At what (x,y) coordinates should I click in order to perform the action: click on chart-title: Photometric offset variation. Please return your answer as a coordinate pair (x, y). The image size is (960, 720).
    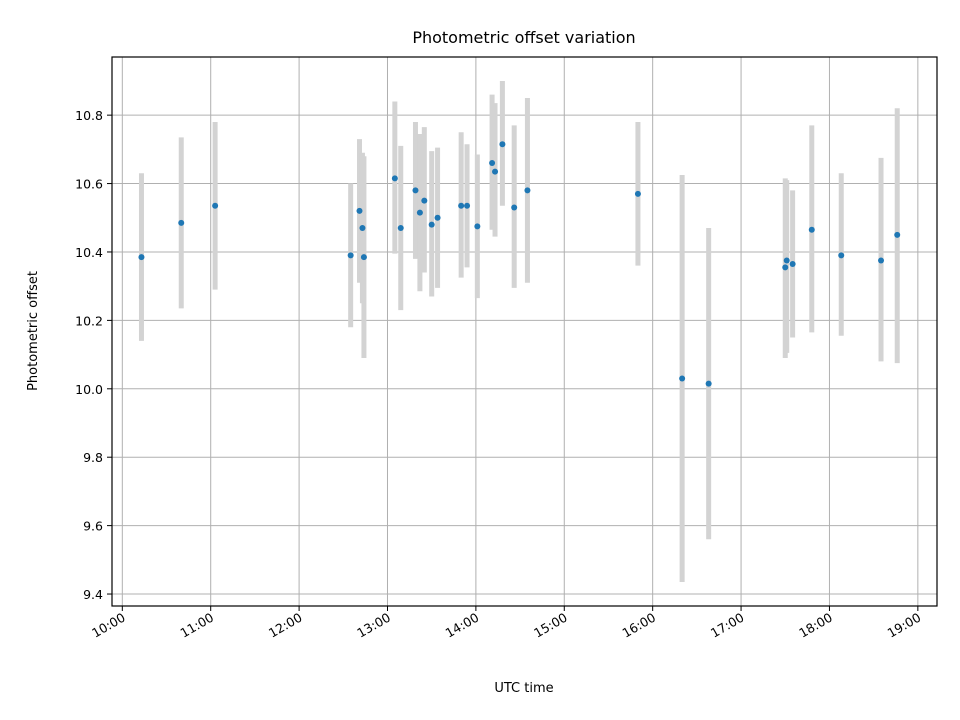
    Looking at the image, I should click on (523, 37).